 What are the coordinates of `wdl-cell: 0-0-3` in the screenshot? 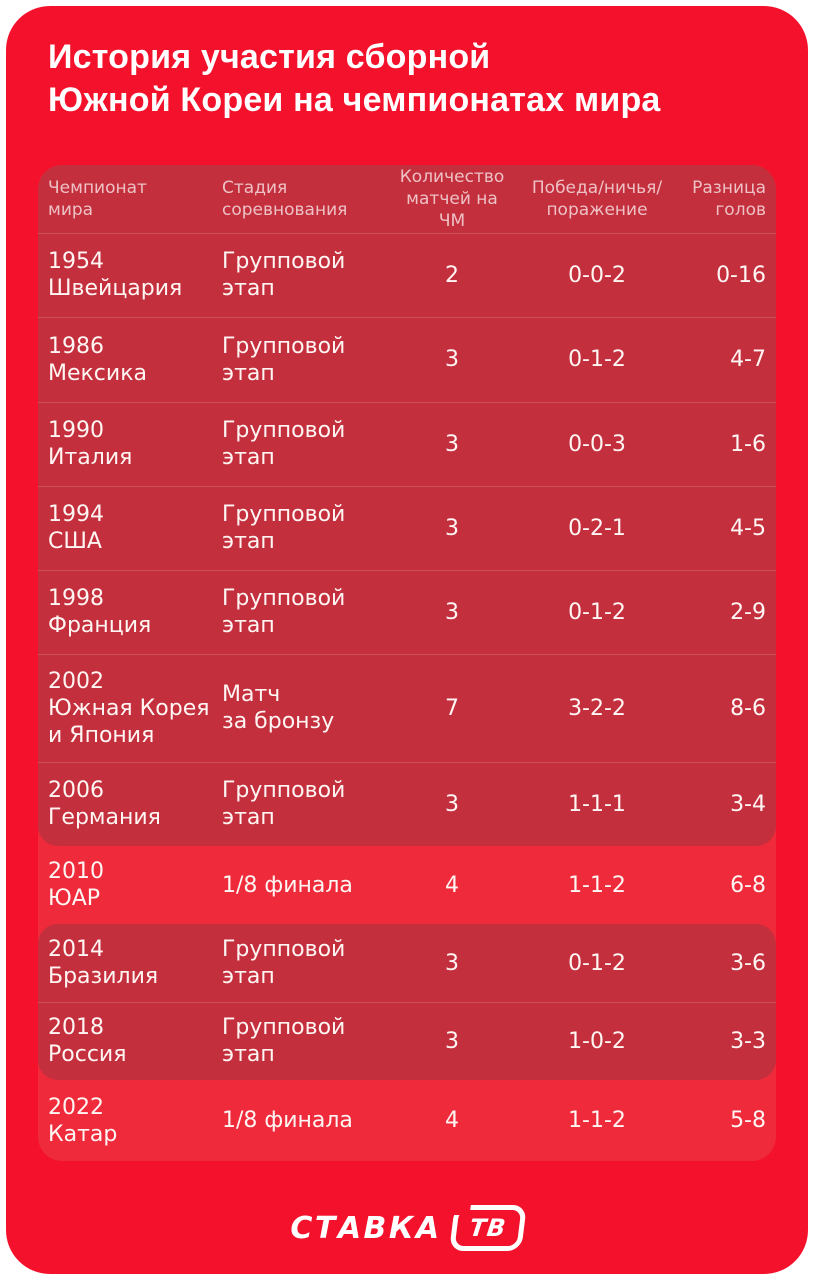 It's located at (597, 444).